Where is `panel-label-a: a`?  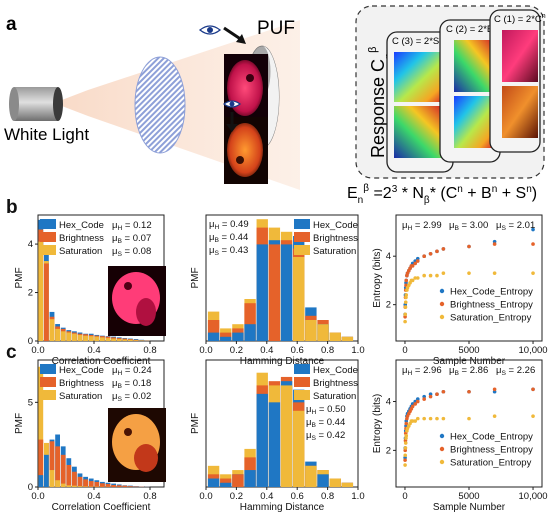 panel-label-a: a is located at coordinates (11, 24).